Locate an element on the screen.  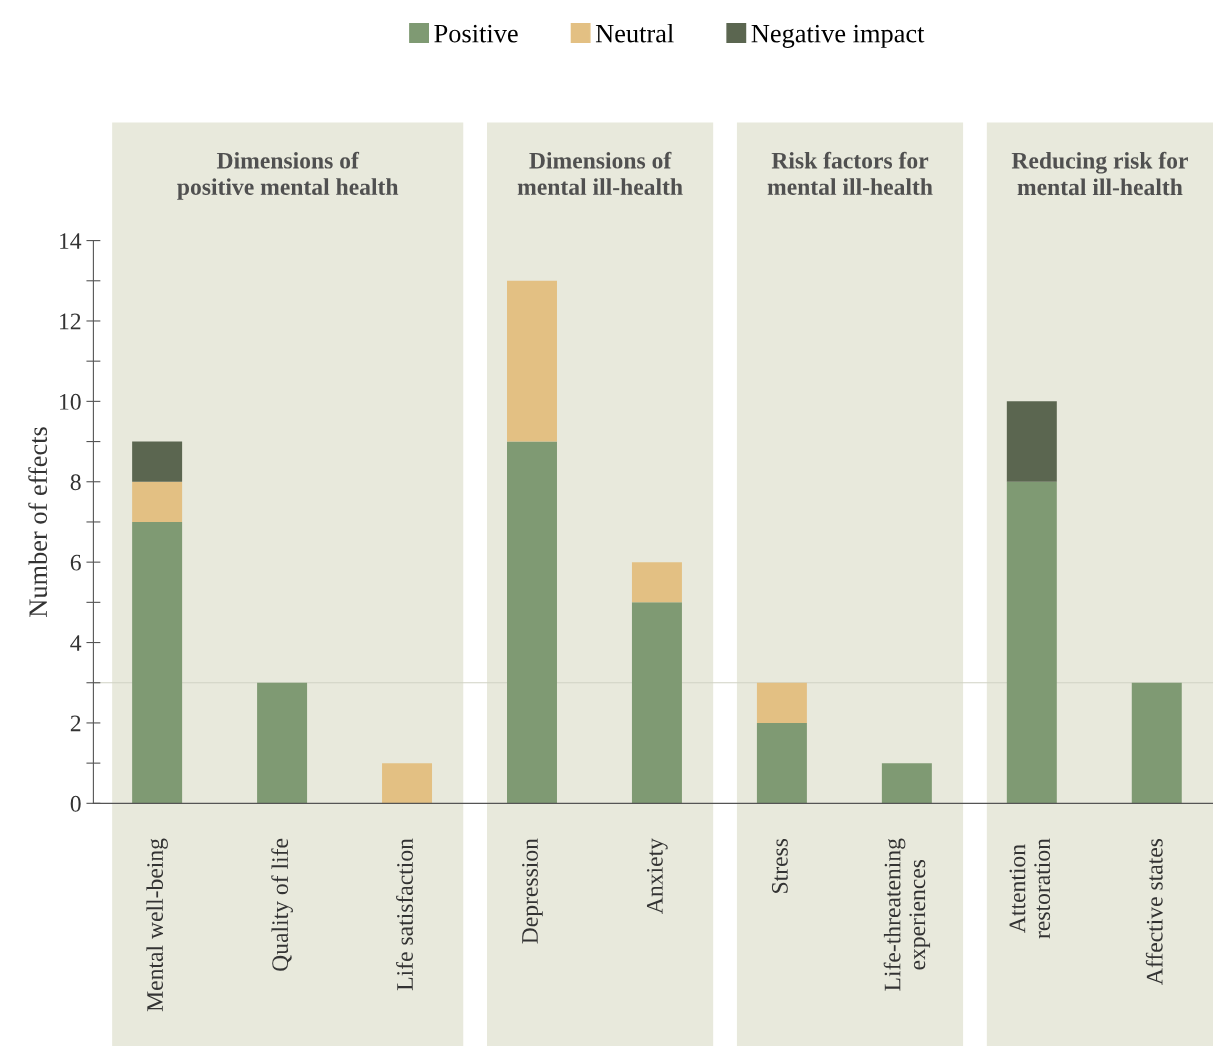
y-tick-label: 8 is located at coordinates (75, 482).